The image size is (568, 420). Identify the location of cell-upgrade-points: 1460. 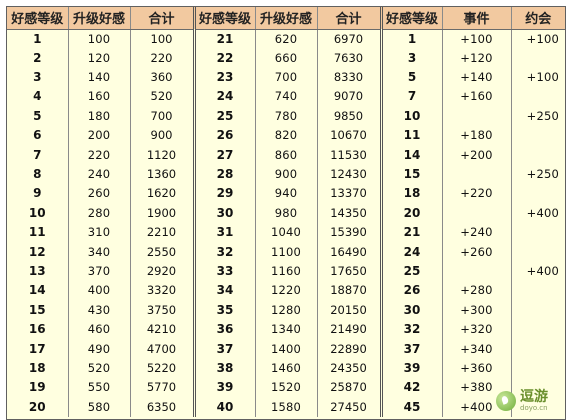
(286, 368).